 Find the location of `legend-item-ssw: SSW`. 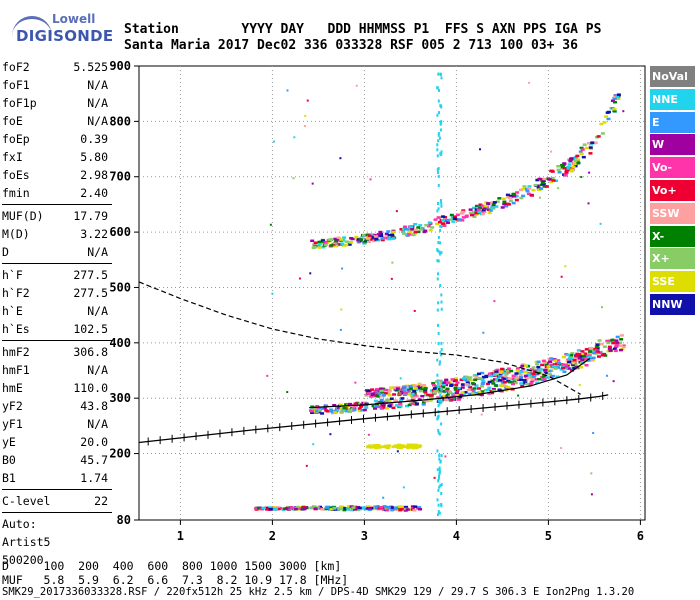

legend-item-ssw: SSW is located at coordinates (672, 213).